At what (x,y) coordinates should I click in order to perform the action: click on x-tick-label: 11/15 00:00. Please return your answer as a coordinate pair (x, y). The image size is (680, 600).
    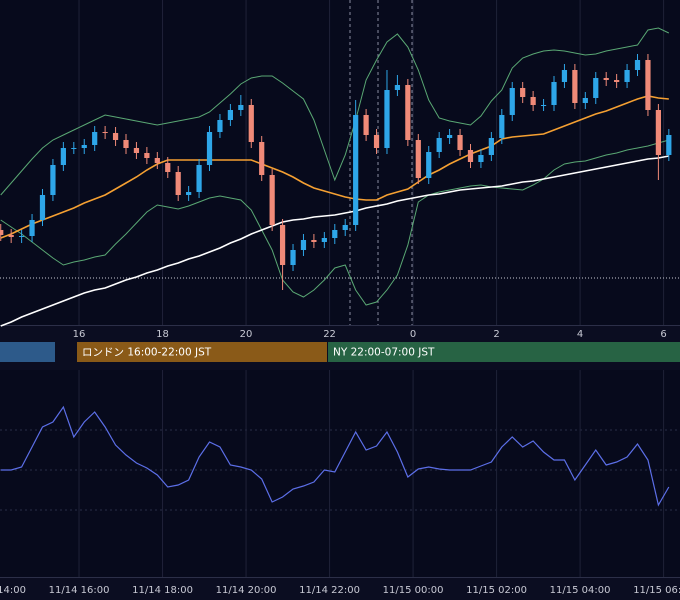
    Looking at the image, I should click on (413, 590).